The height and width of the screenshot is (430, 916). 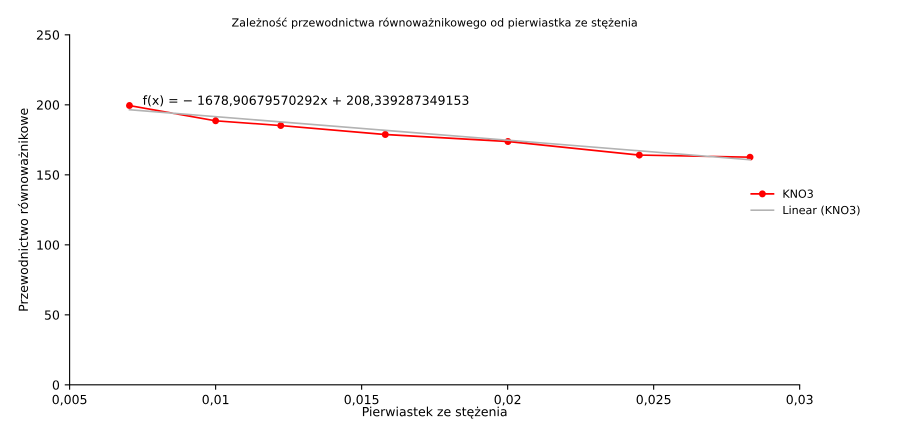 I want to click on legend-label: Linear (KNO3), so click(x=821, y=211).